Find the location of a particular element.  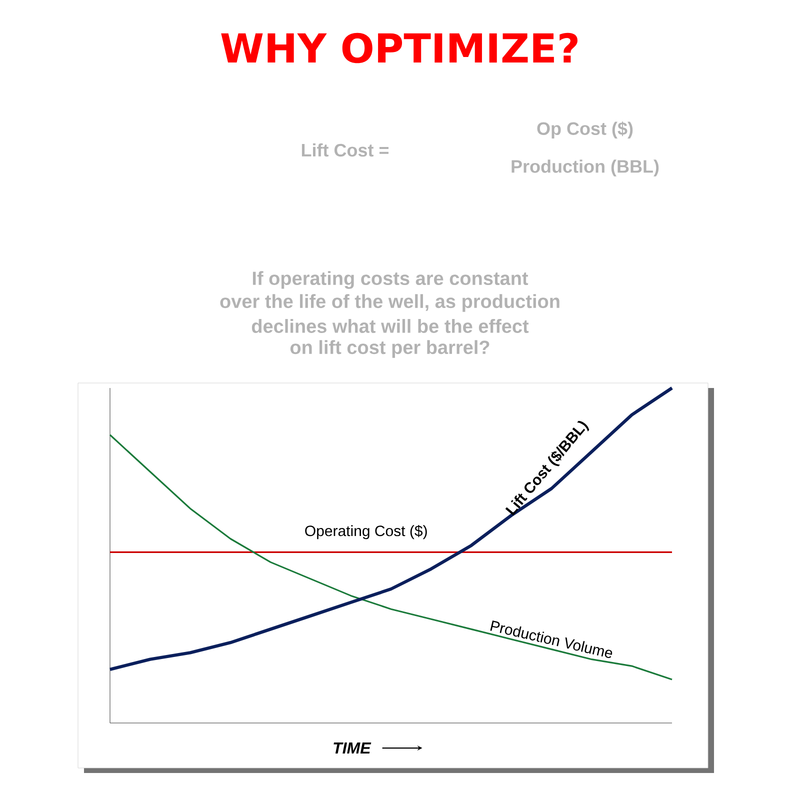

text: over the life of the well, as production is located at coordinates (390, 303).